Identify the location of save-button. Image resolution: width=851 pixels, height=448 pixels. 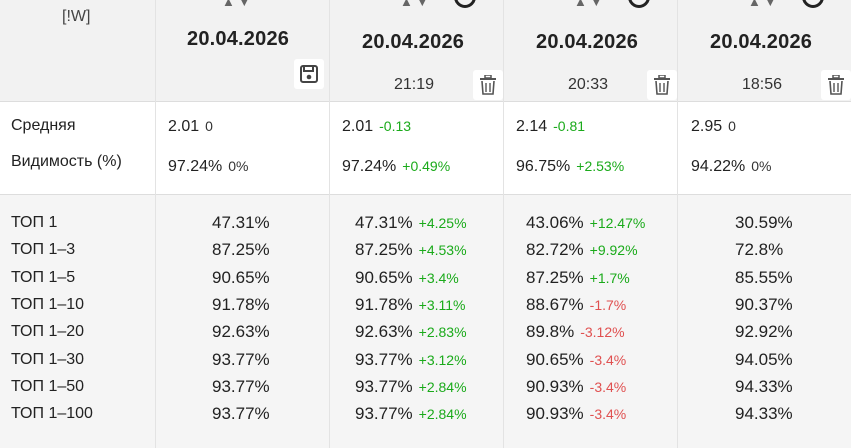
(309, 74).